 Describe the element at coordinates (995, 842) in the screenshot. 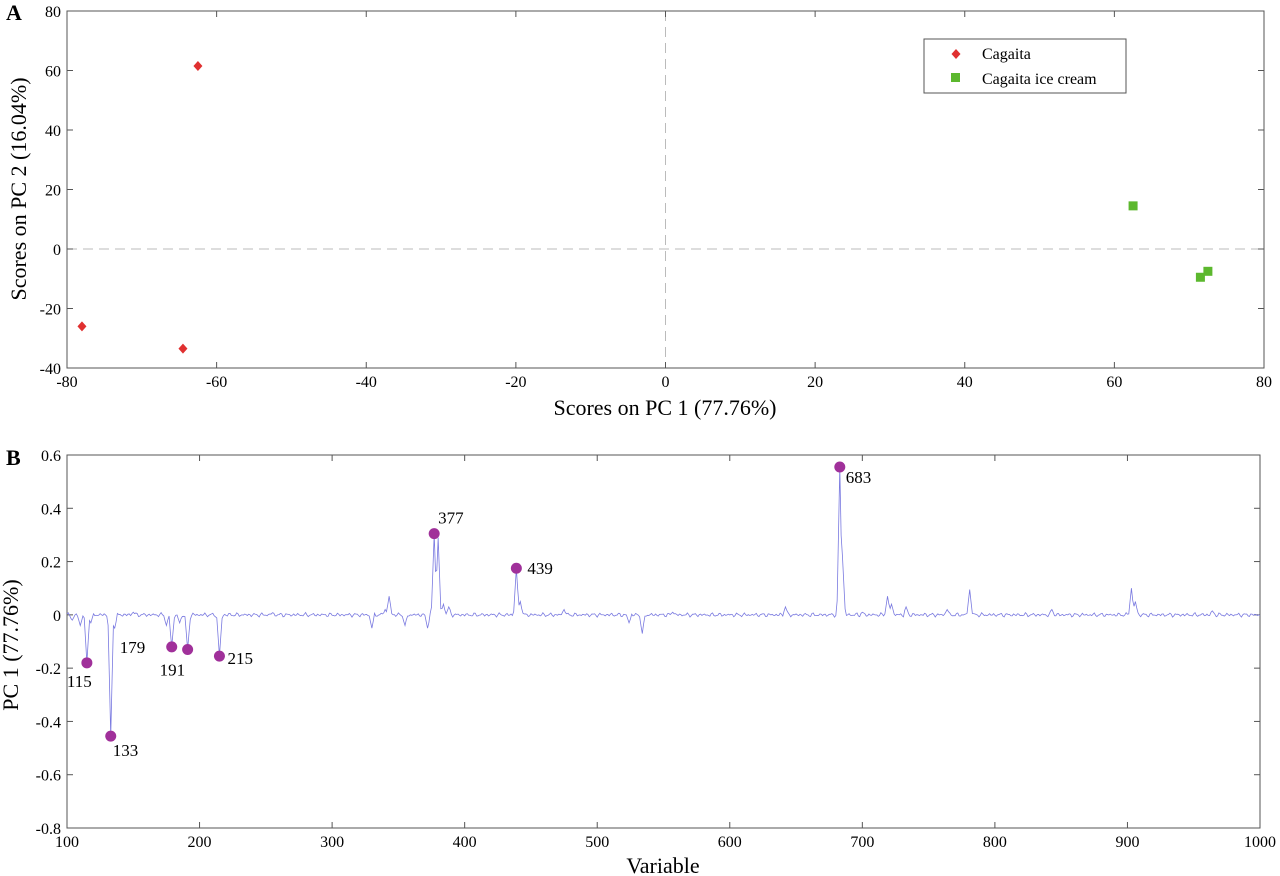

I see `x-tick-label-b: 800` at that location.